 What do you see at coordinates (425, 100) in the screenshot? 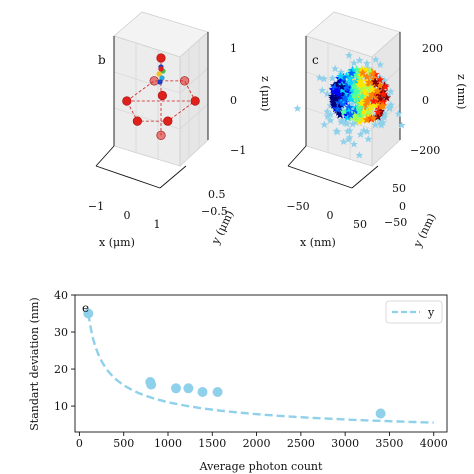
I see `panel-c-z-tick: 0` at bounding box center [425, 100].